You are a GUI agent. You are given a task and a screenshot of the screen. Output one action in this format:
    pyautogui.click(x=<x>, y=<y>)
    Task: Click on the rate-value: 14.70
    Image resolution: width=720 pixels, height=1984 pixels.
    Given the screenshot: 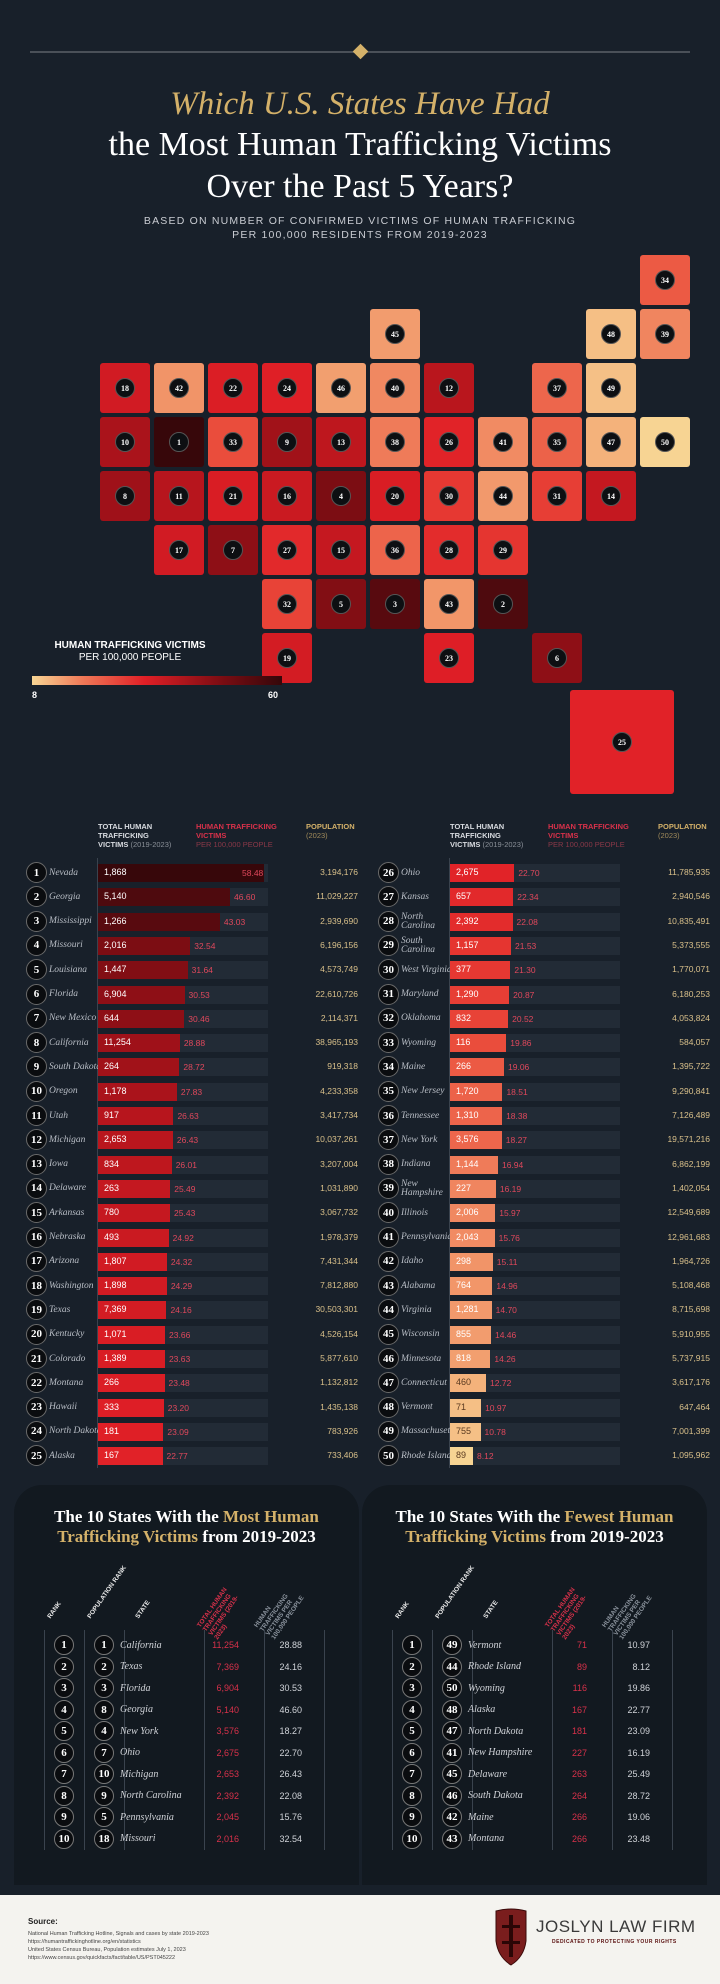 What is the action you would take?
    pyautogui.click(x=506, y=1310)
    